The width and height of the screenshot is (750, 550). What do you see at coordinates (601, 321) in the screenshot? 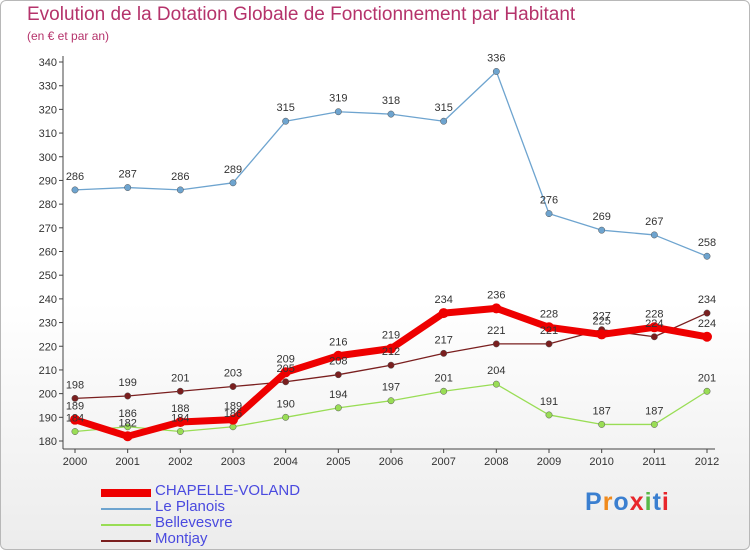
I see `data-label: 225` at bounding box center [601, 321].